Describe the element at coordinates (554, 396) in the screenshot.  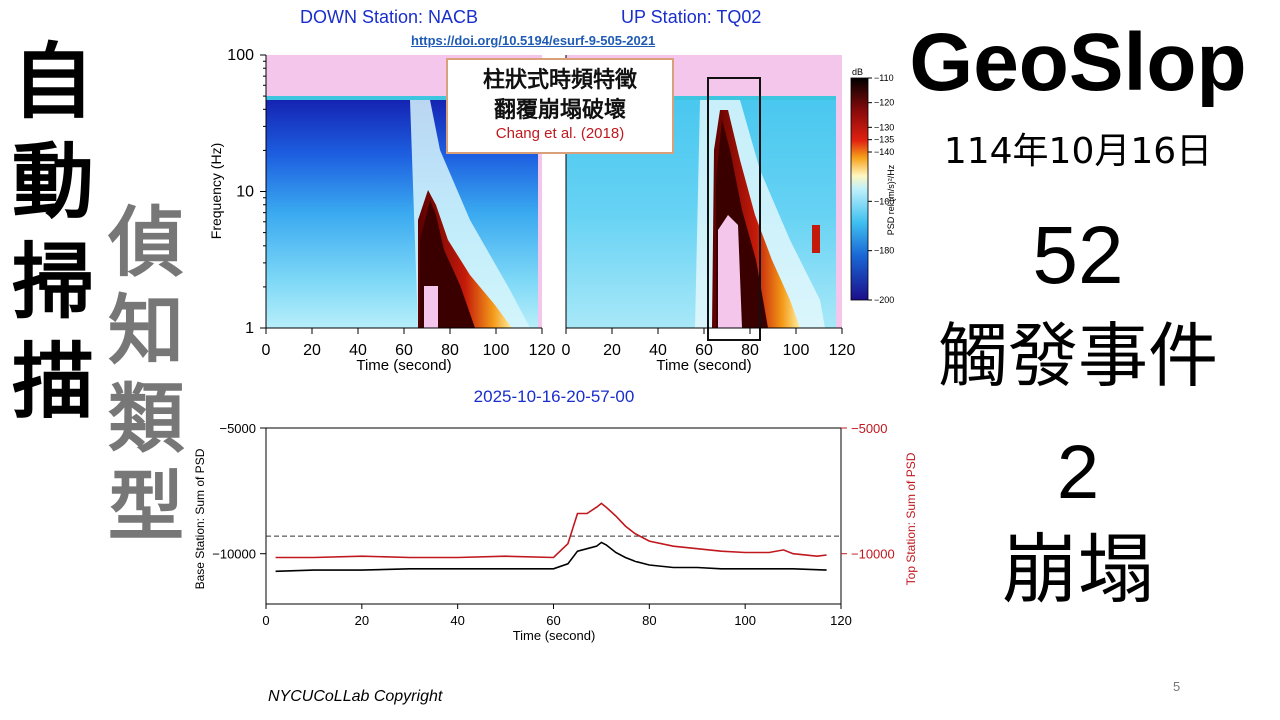
I see `psd-chart-title: 2025-10-16-20-57-00` at that location.